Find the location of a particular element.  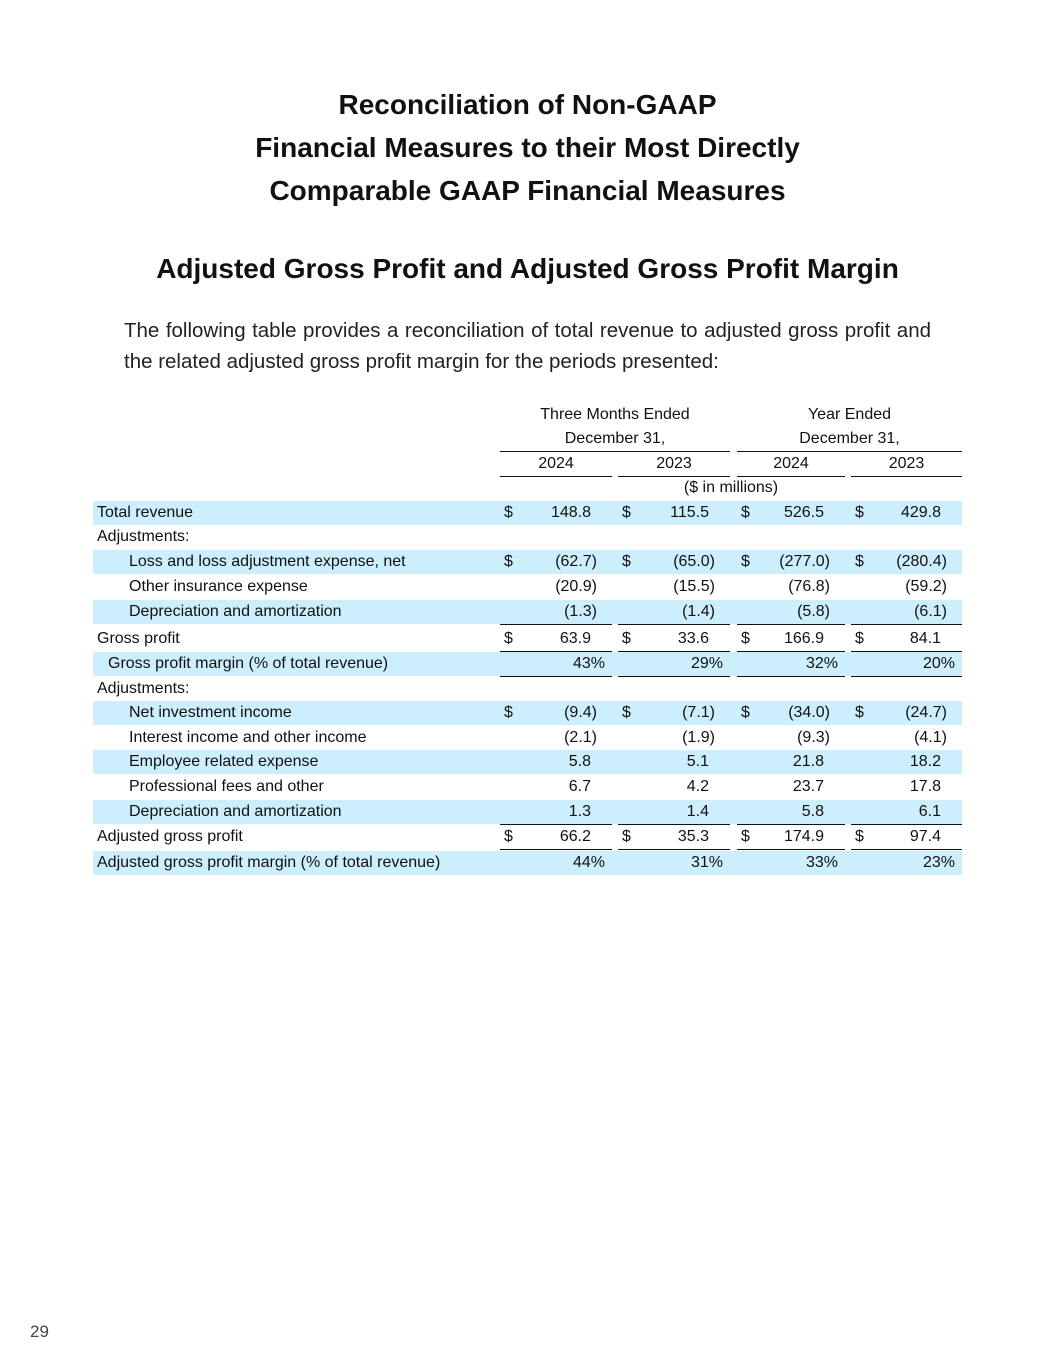

cell-value: 4.2 is located at coordinates (697, 786).